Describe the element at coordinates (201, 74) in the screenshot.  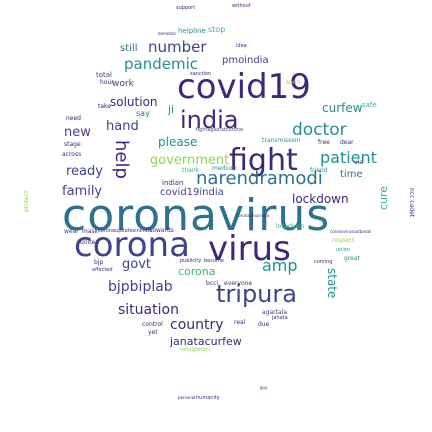
I see `word-sanction: sanction` at that location.